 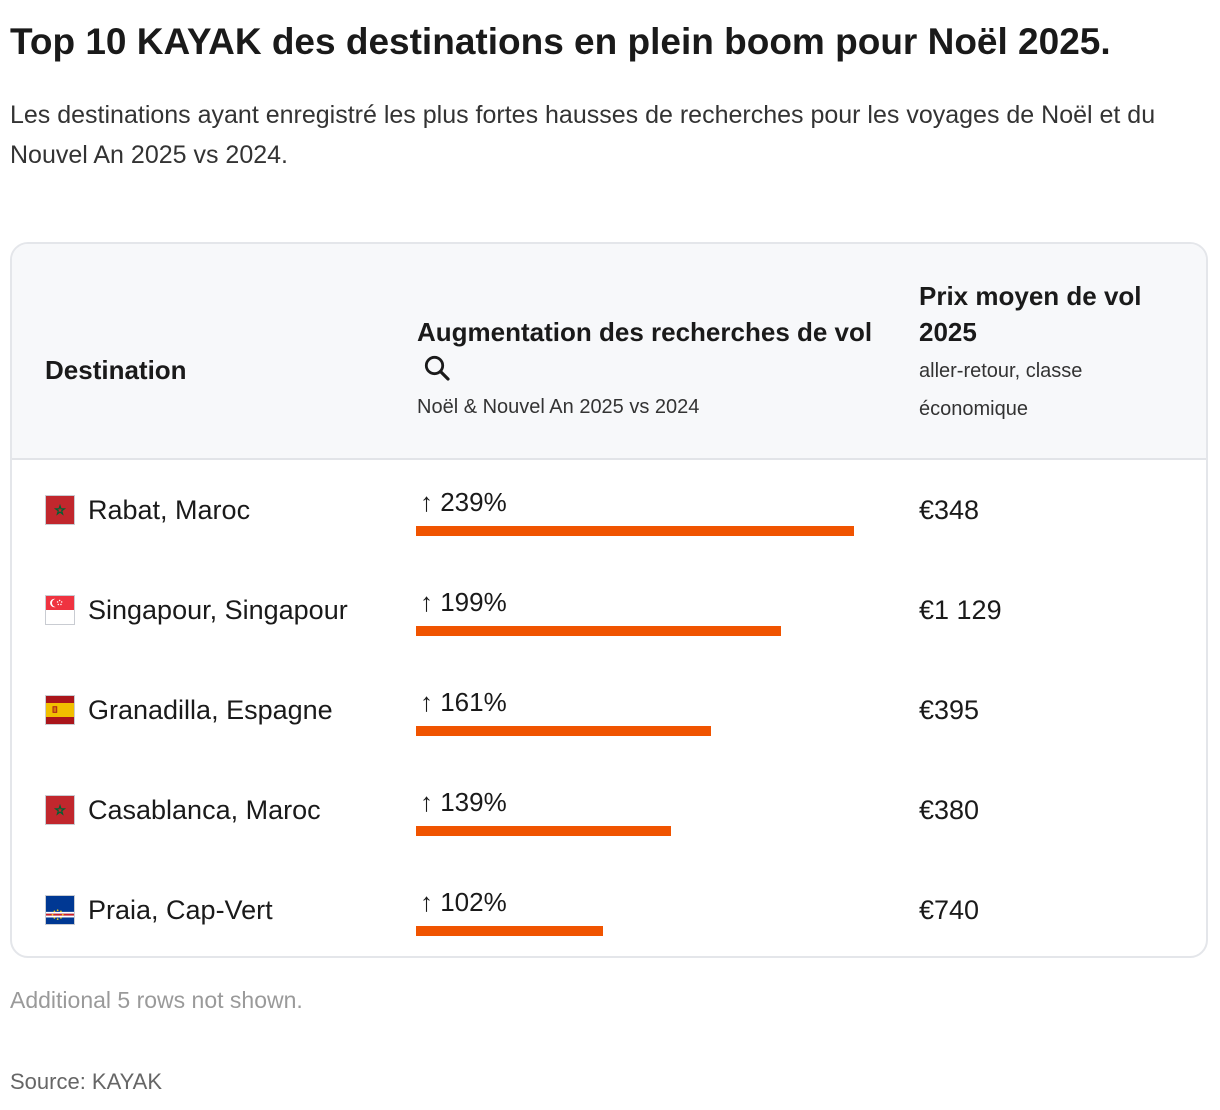 I want to click on column-header-increase-label: Augmentation des recherches de vol, so click(x=645, y=332).